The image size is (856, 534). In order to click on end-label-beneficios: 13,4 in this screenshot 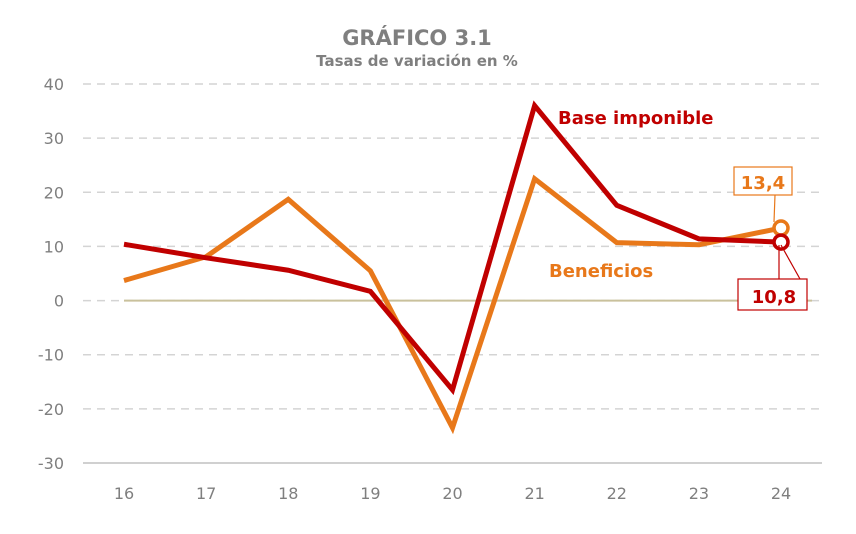, I will do `click(763, 183)`.